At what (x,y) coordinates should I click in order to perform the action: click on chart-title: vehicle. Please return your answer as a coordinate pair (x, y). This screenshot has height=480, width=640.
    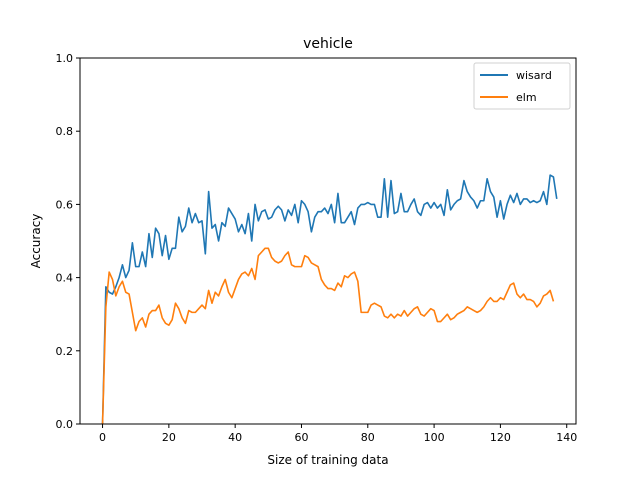
    Looking at the image, I should click on (328, 44).